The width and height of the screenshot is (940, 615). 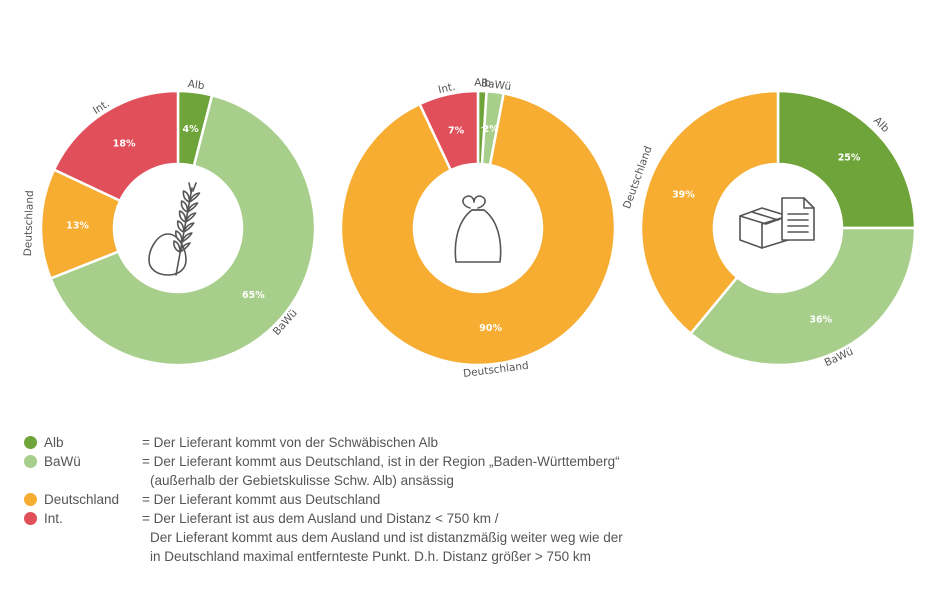 What do you see at coordinates (253, 295) in the screenshot?
I see `data-label: 65%` at bounding box center [253, 295].